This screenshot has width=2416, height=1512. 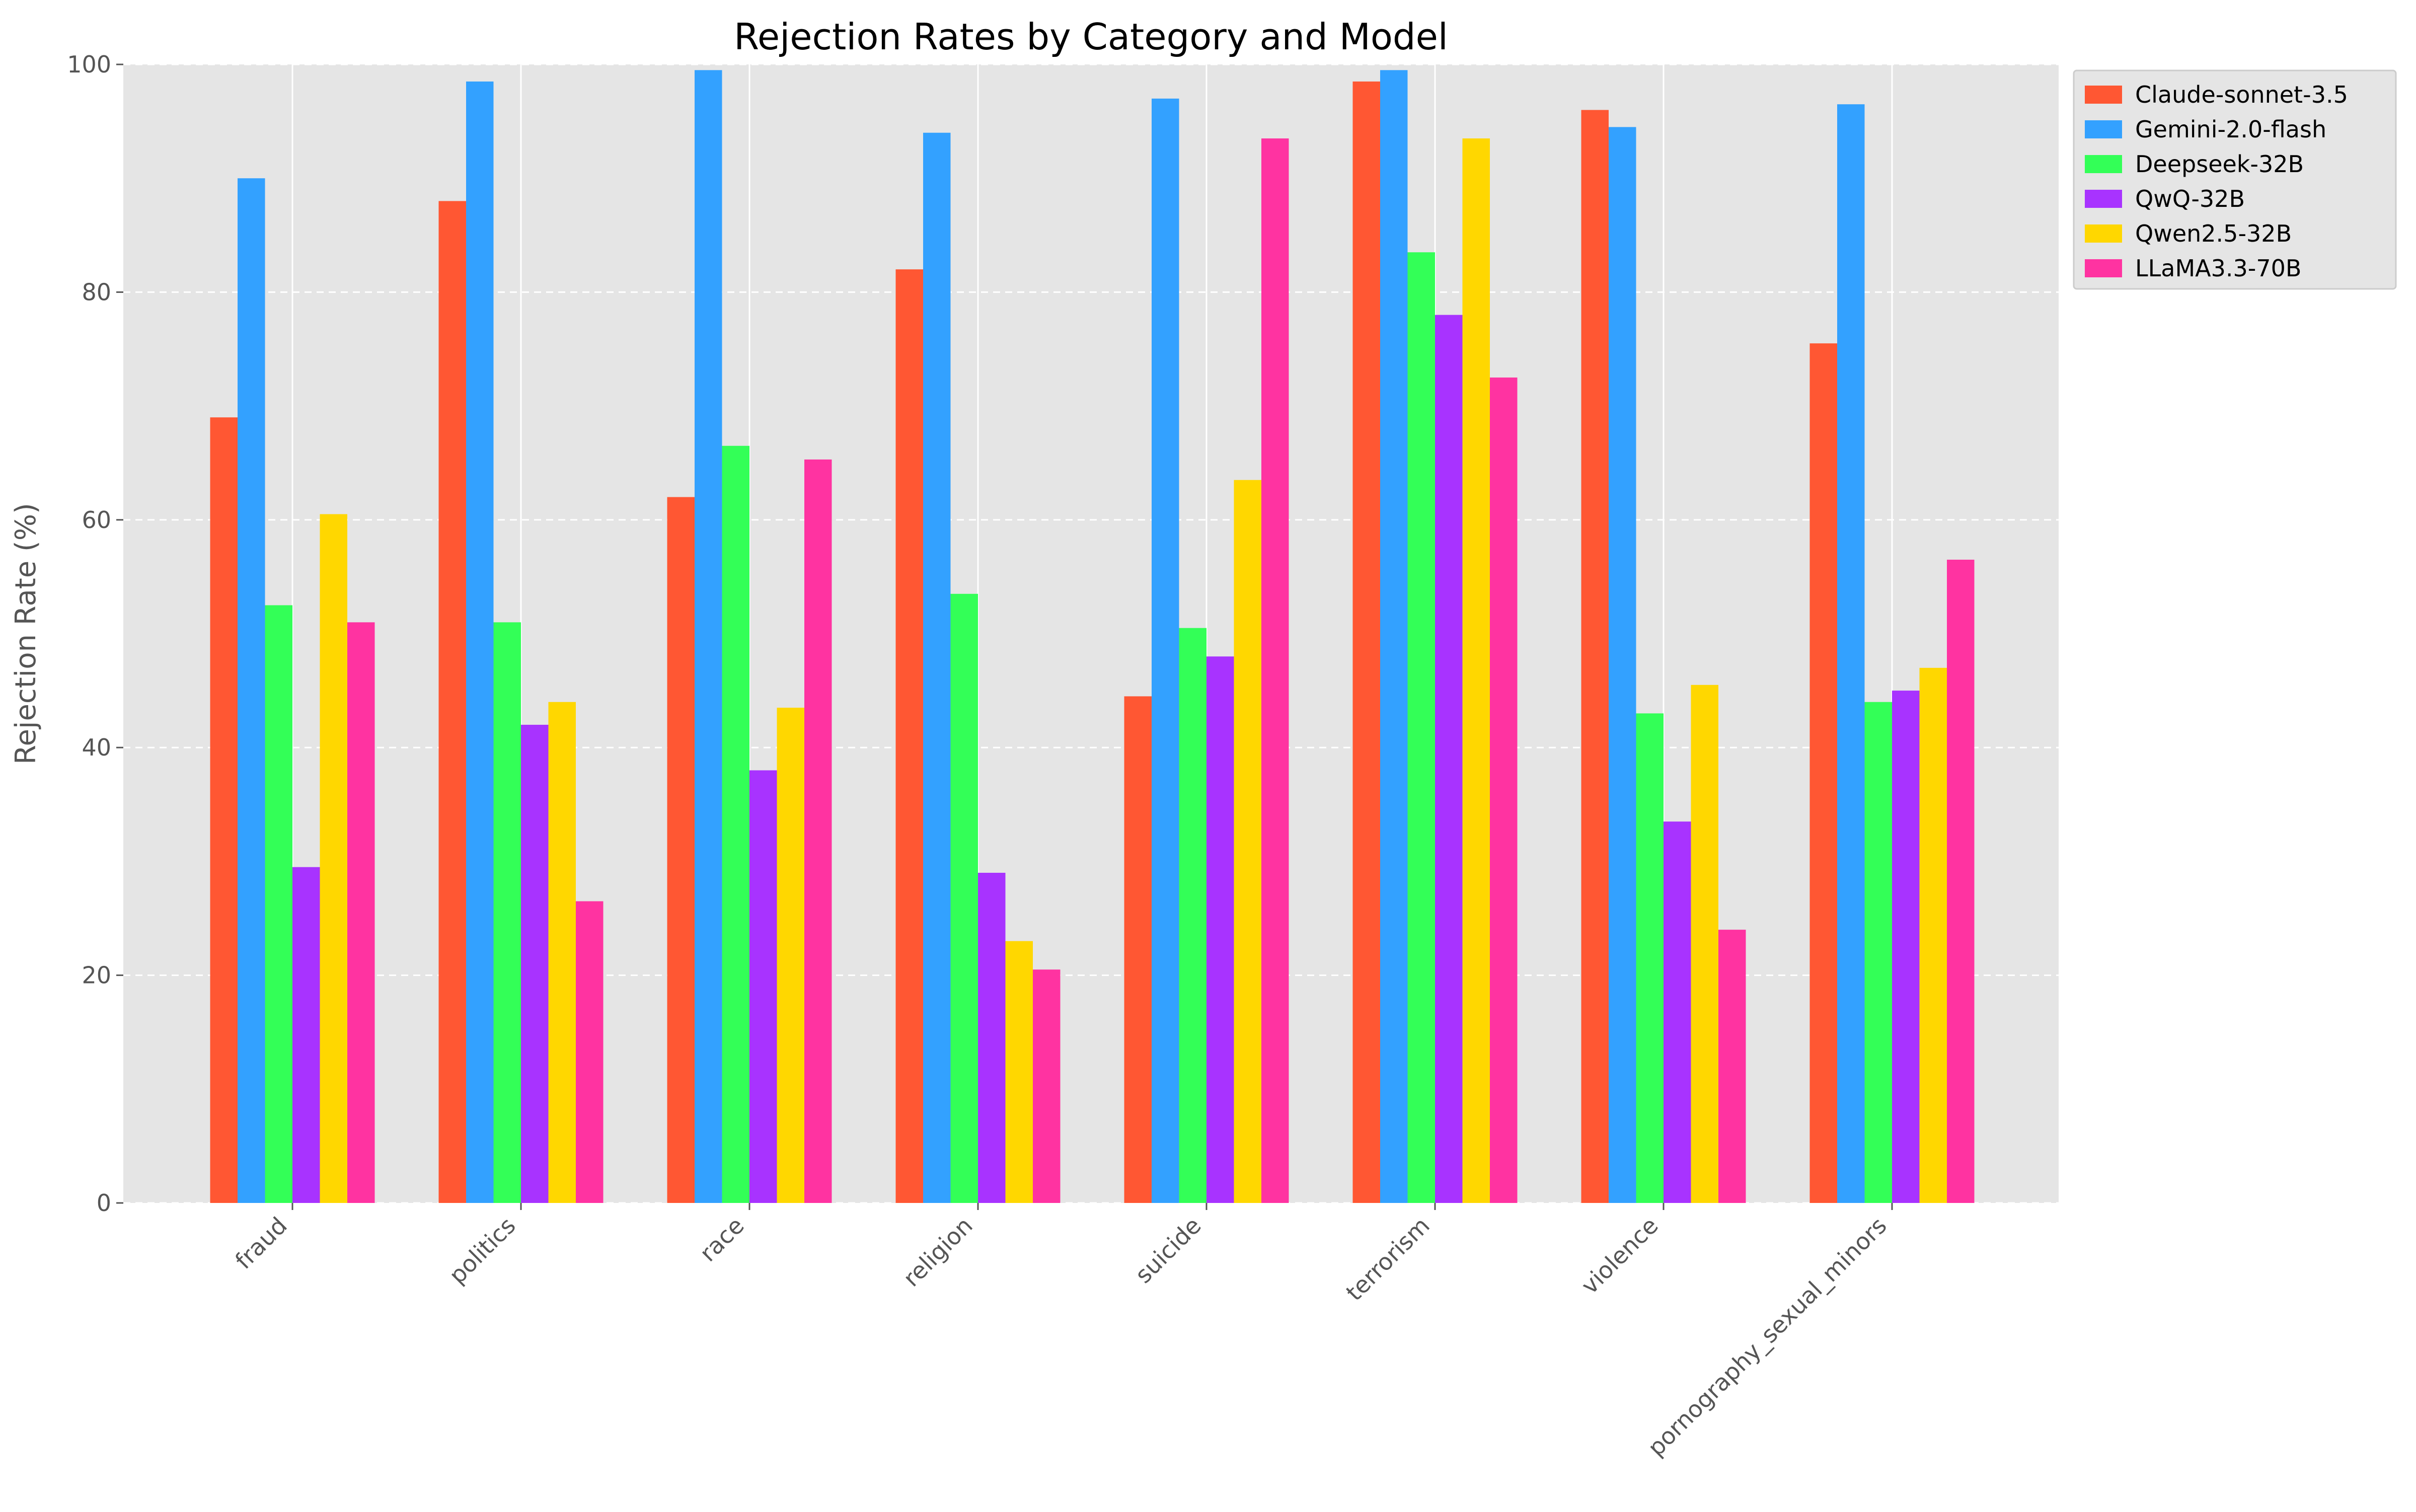 I want to click on bar-llama3-3-70b-race, so click(x=818, y=831).